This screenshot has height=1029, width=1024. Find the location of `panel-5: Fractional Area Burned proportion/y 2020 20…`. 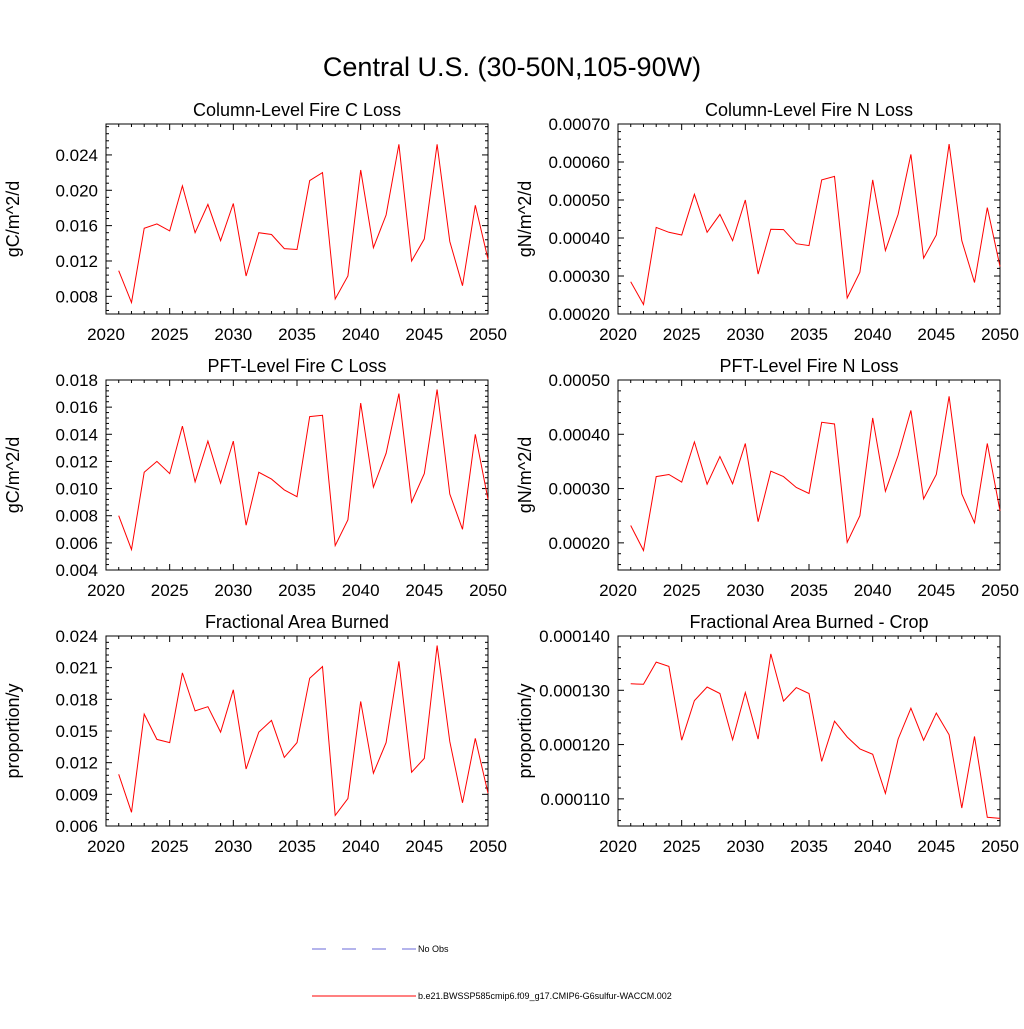

panel-5: Fractional Area Burned proportion/y 2020 20… is located at coordinates (255, 734).